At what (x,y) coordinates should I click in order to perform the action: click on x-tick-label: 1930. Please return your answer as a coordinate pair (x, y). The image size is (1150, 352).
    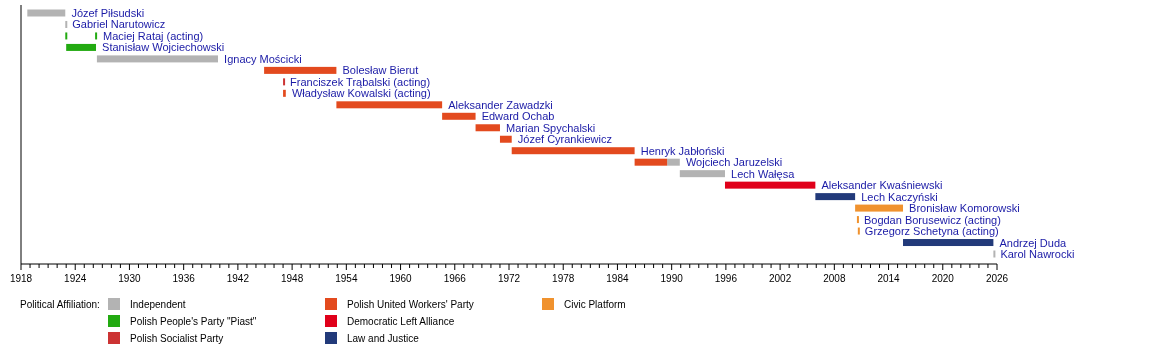
    Looking at the image, I should click on (129, 278).